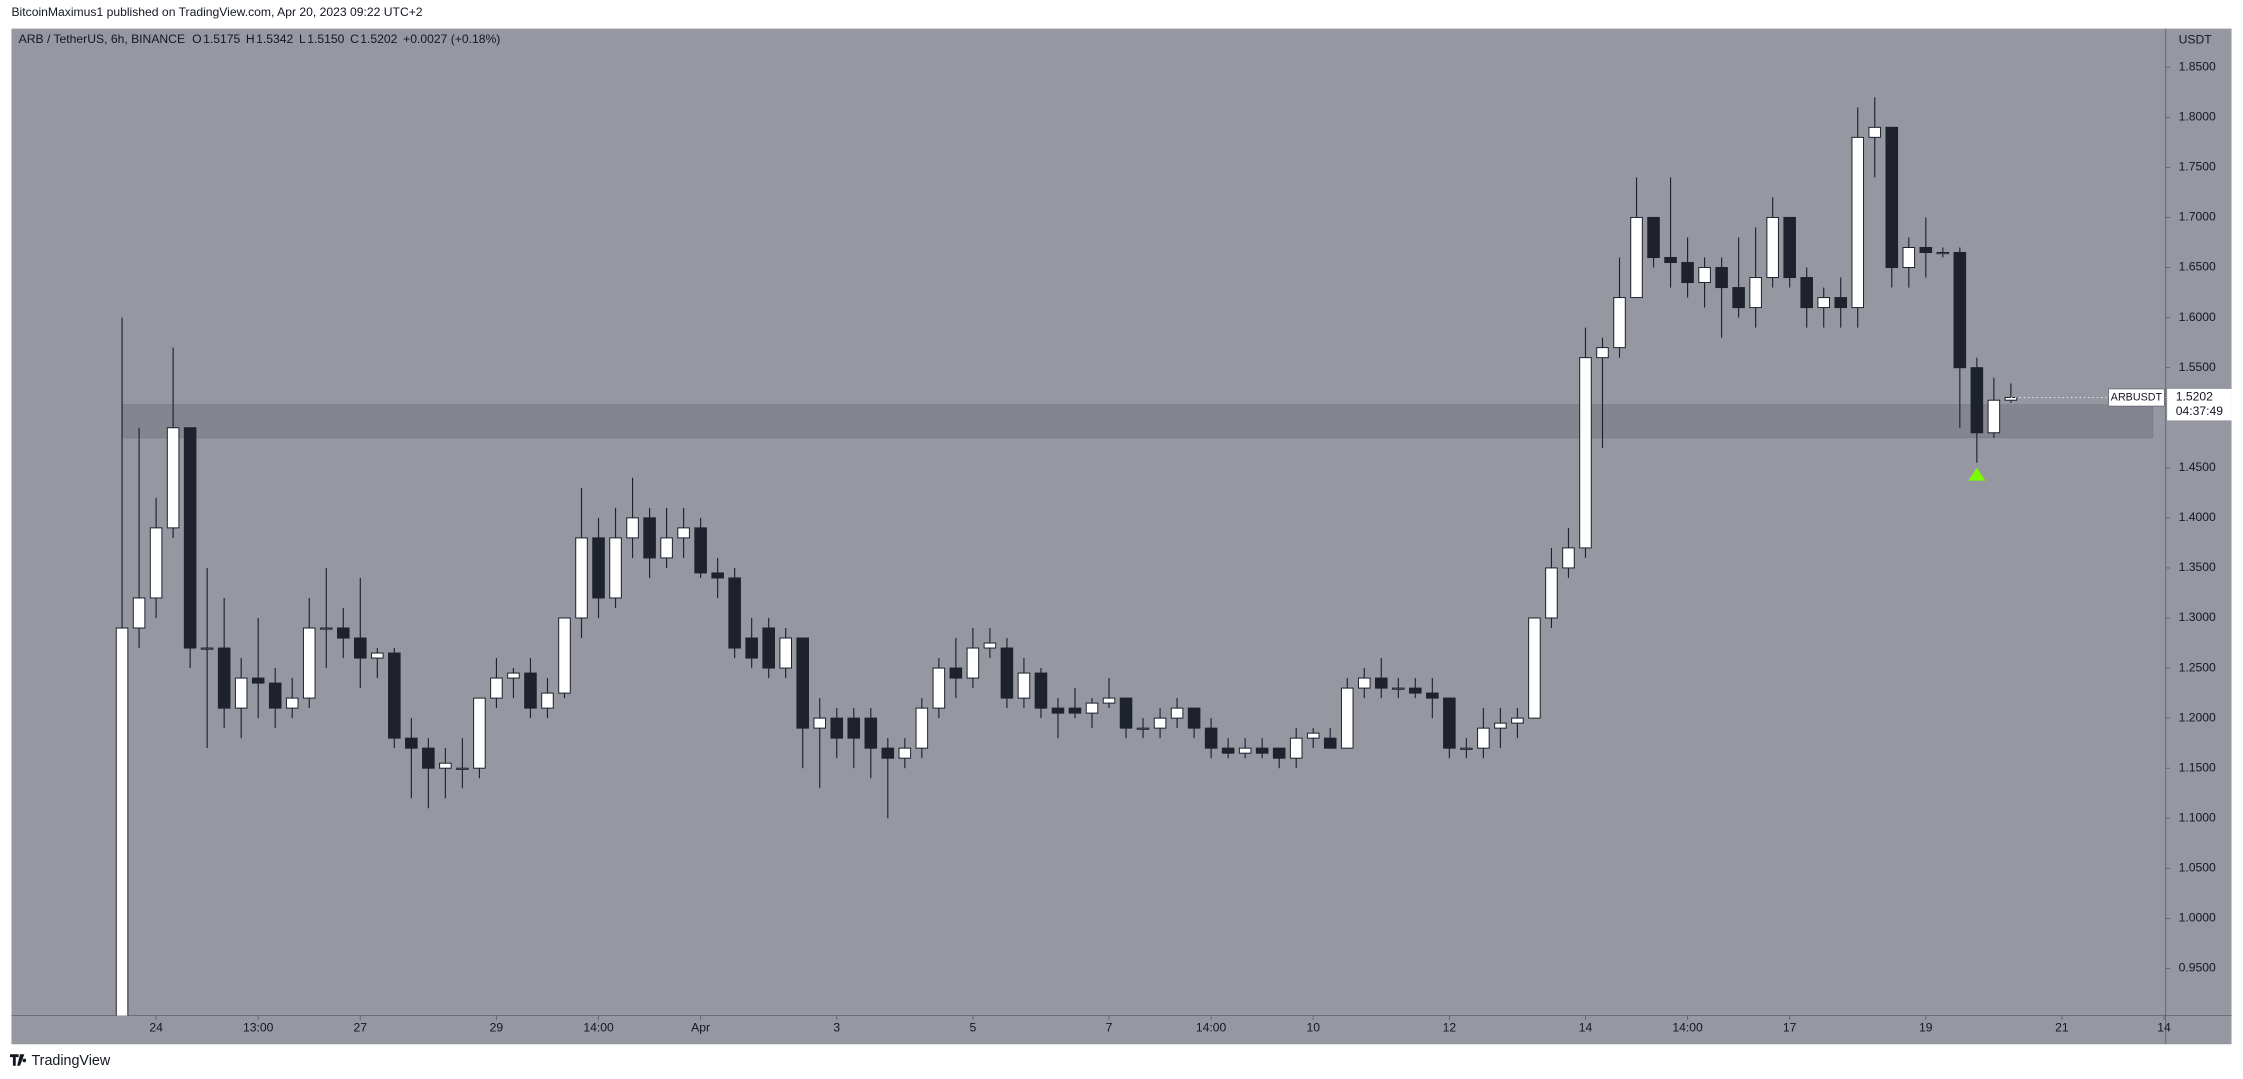 This screenshot has height=1079, width=2243. Describe the element at coordinates (378, 39) in the screenshot. I see `close-value: 1.5202` at that location.